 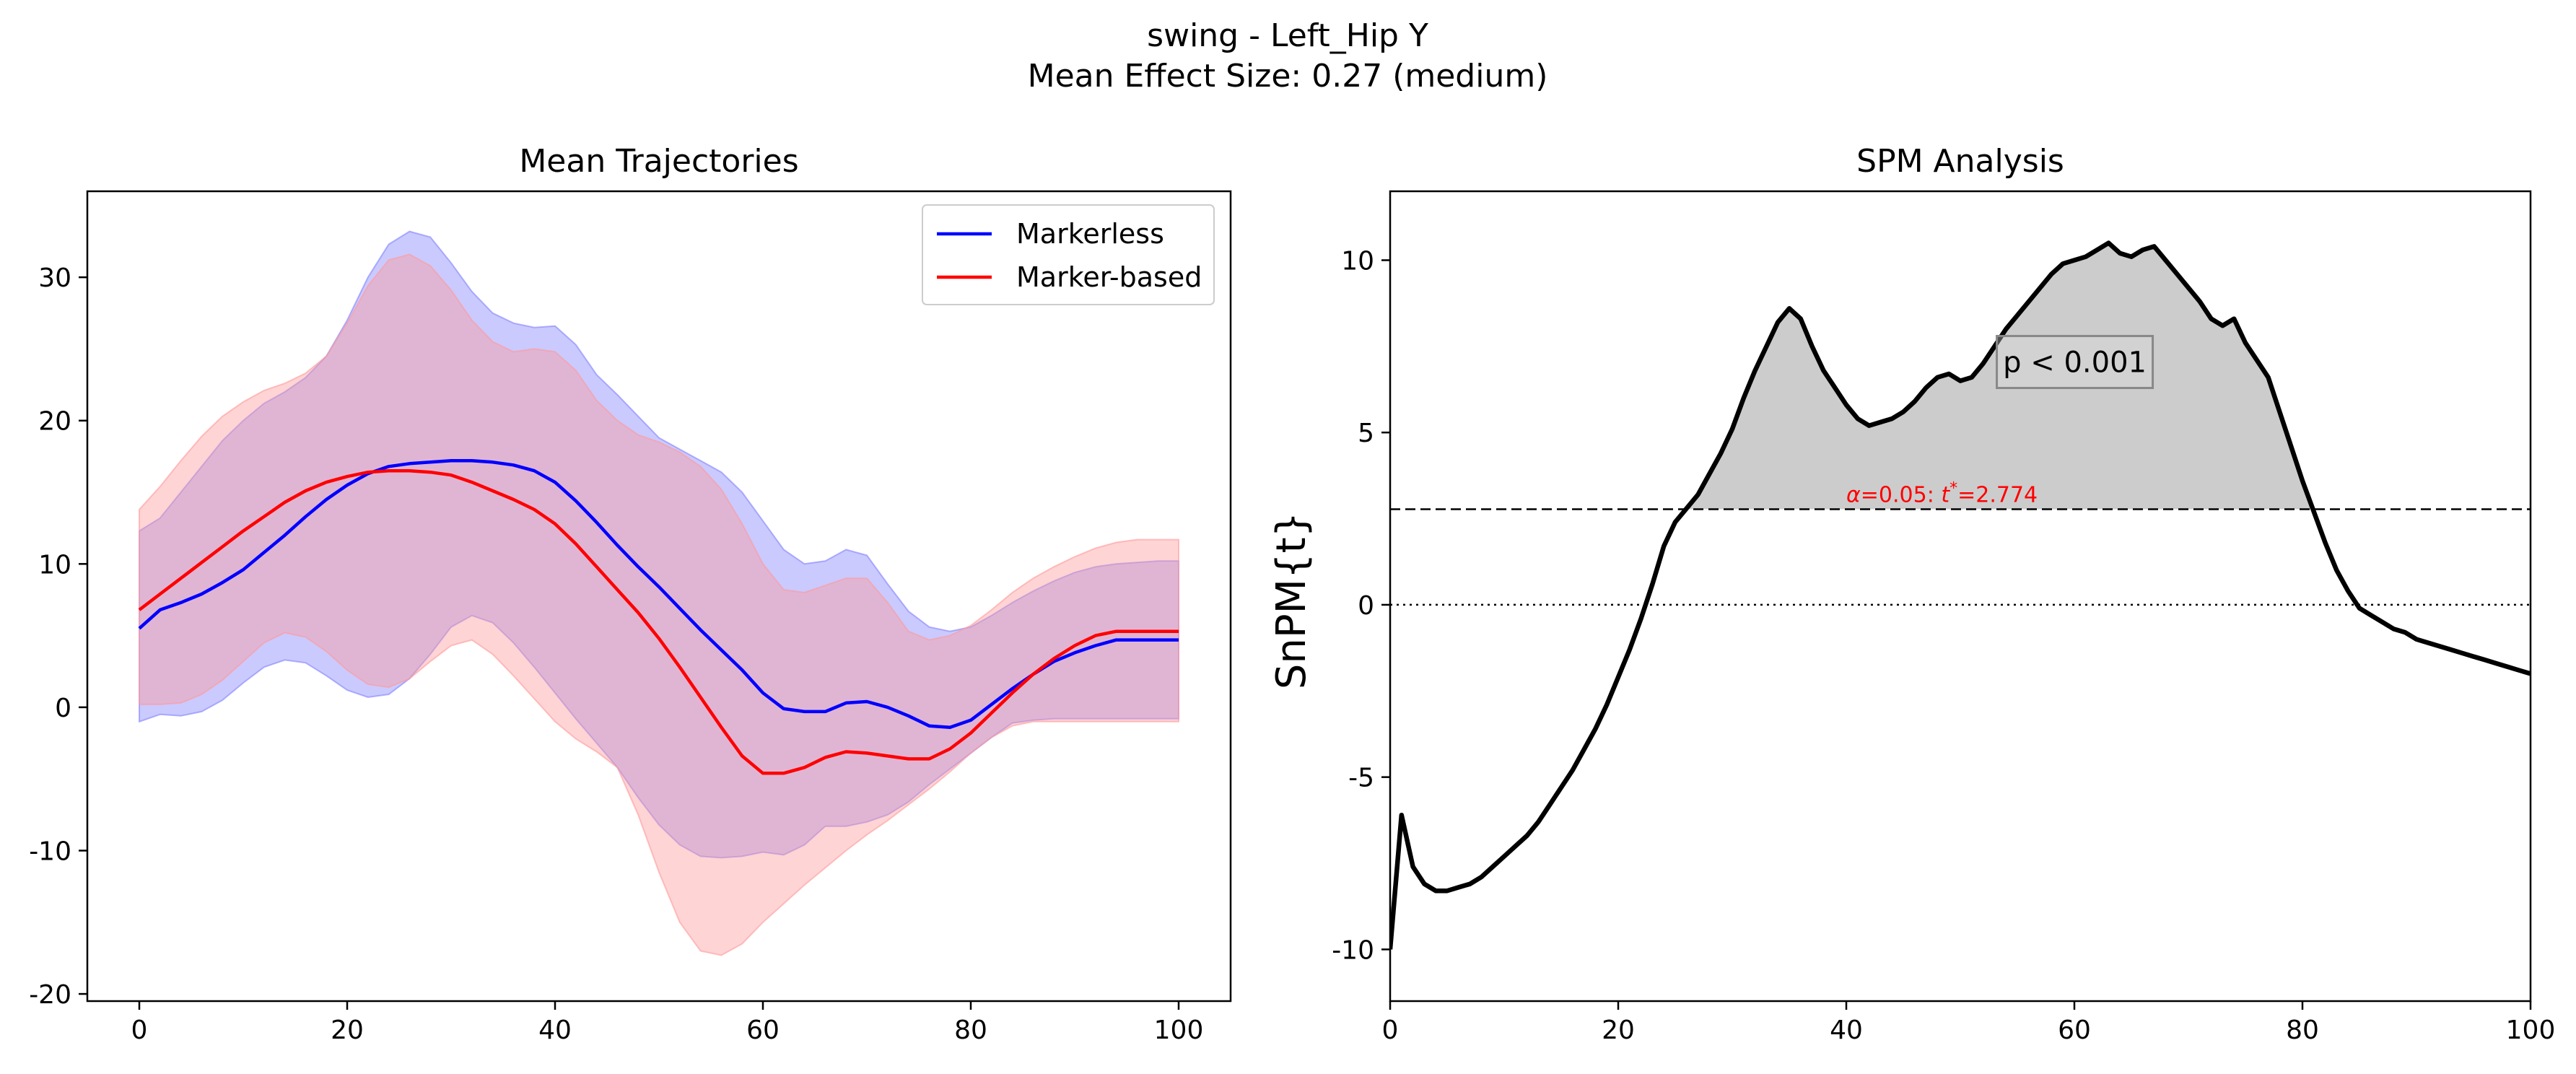 What do you see at coordinates (1353, 950) in the screenshot?
I see `ax1-ytick-label-0: -10` at bounding box center [1353, 950].